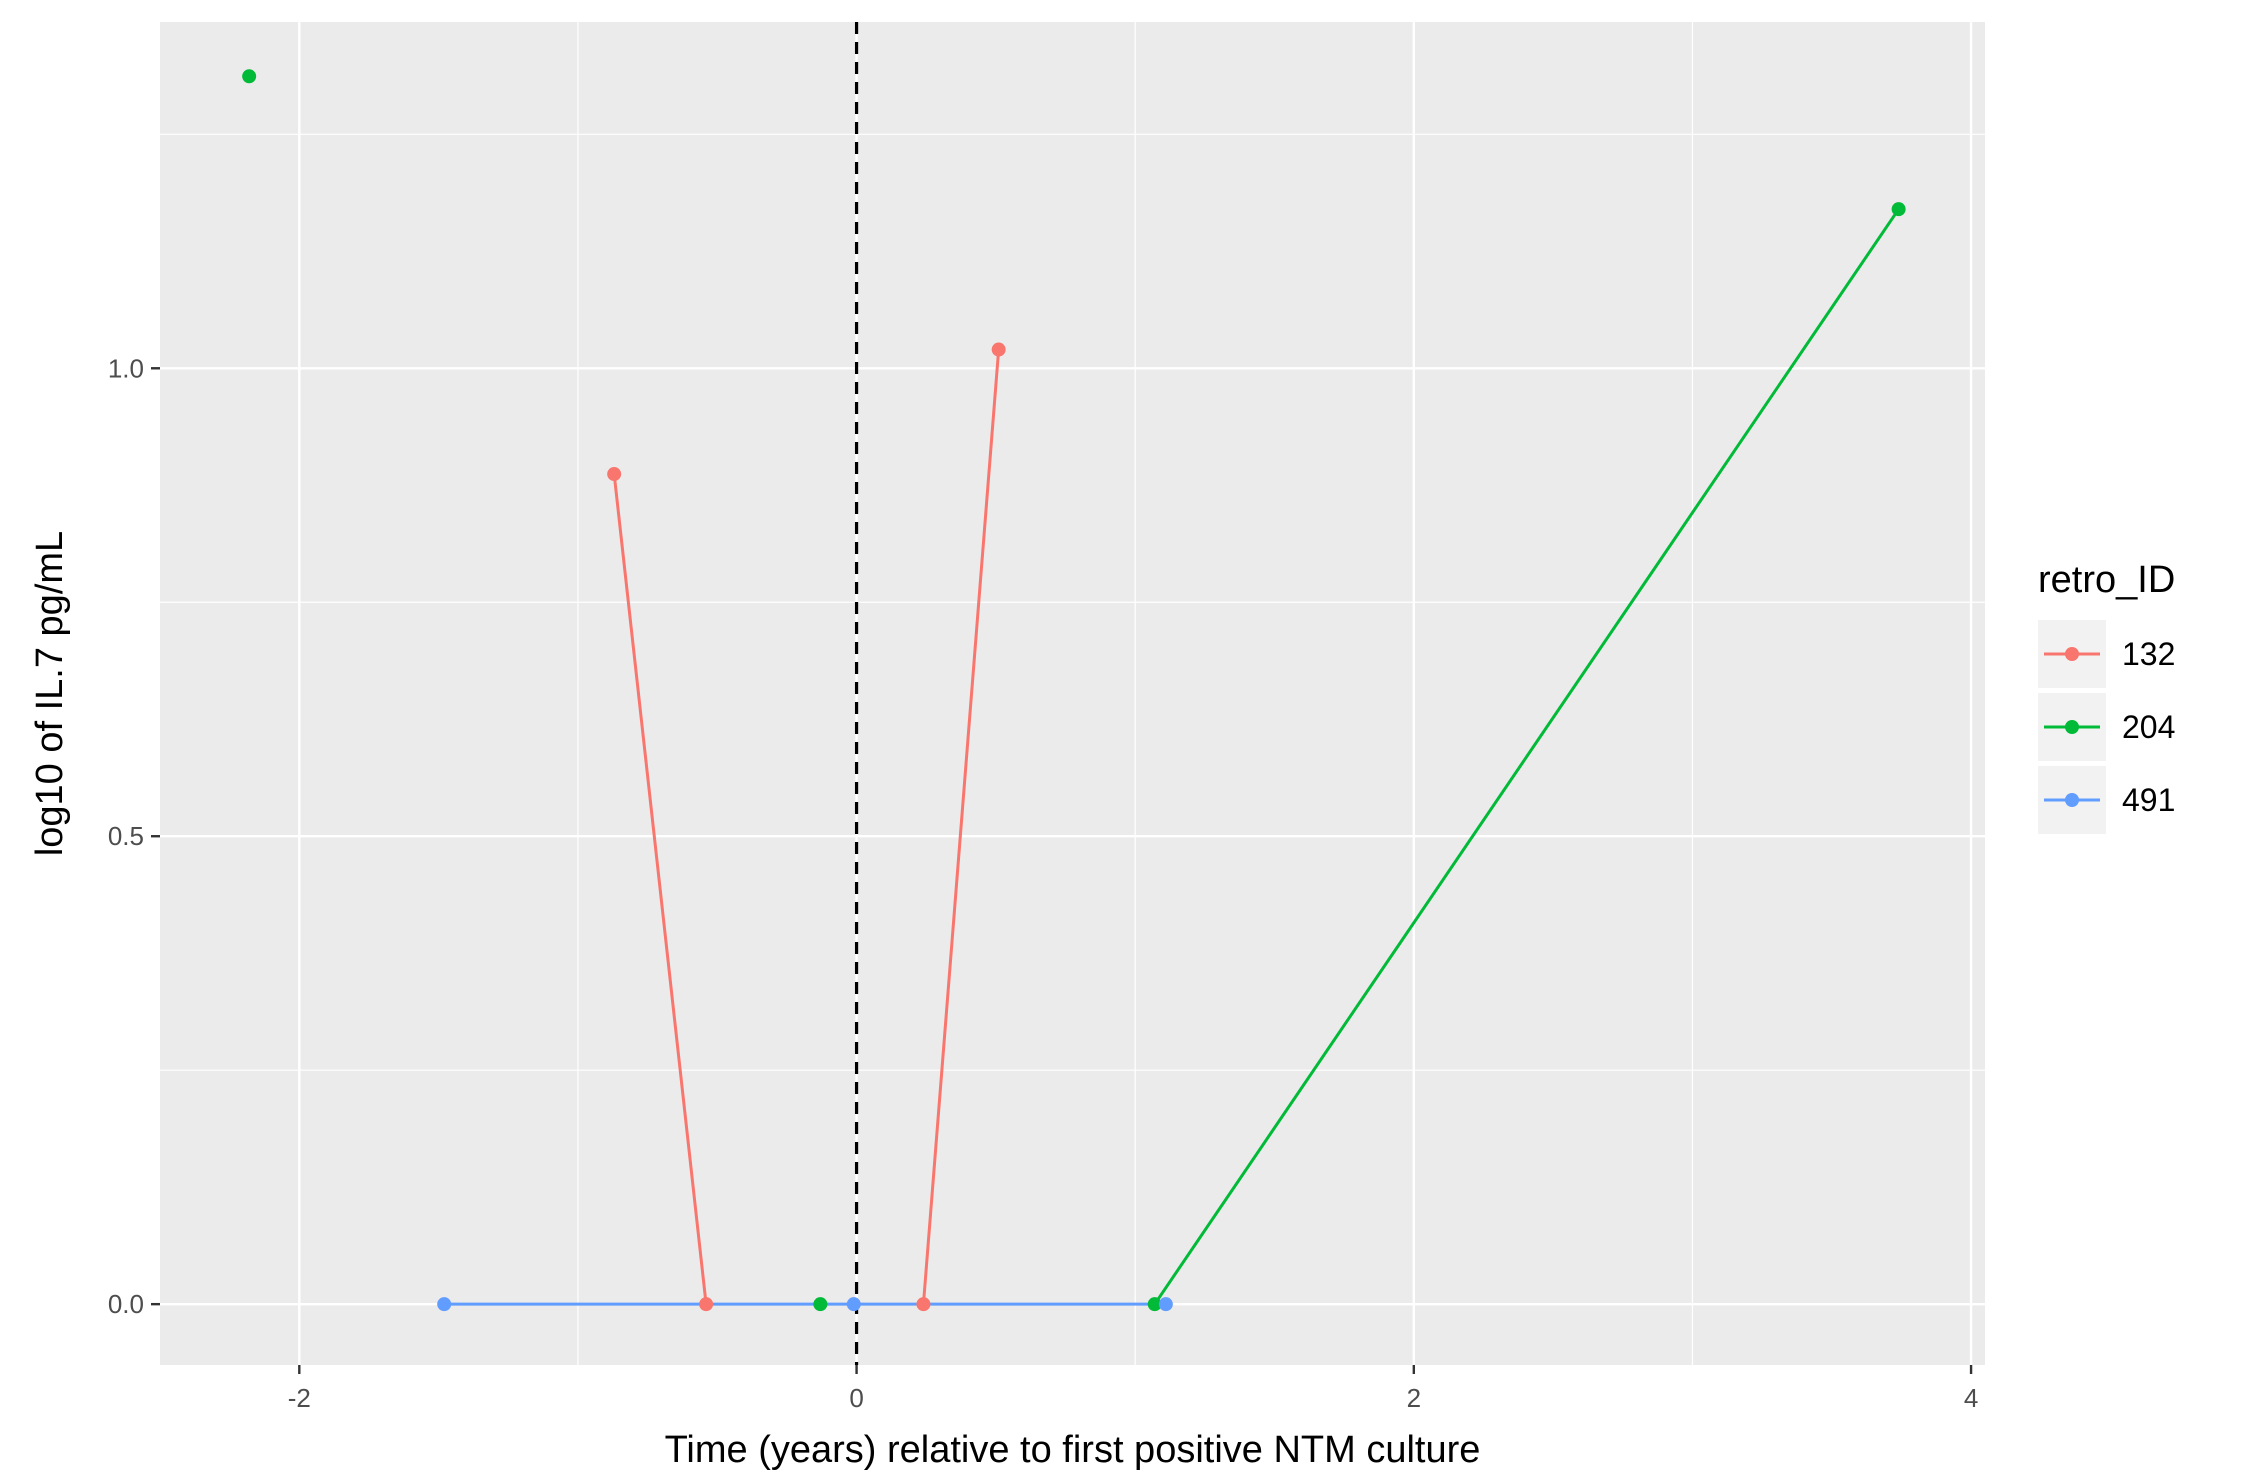 This screenshot has height=1478, width=2250. What do you see at coordinates (1971, 1398) in the screenshot?
I see `x-tick-label: 4` at bounding box center [1971, 1398].